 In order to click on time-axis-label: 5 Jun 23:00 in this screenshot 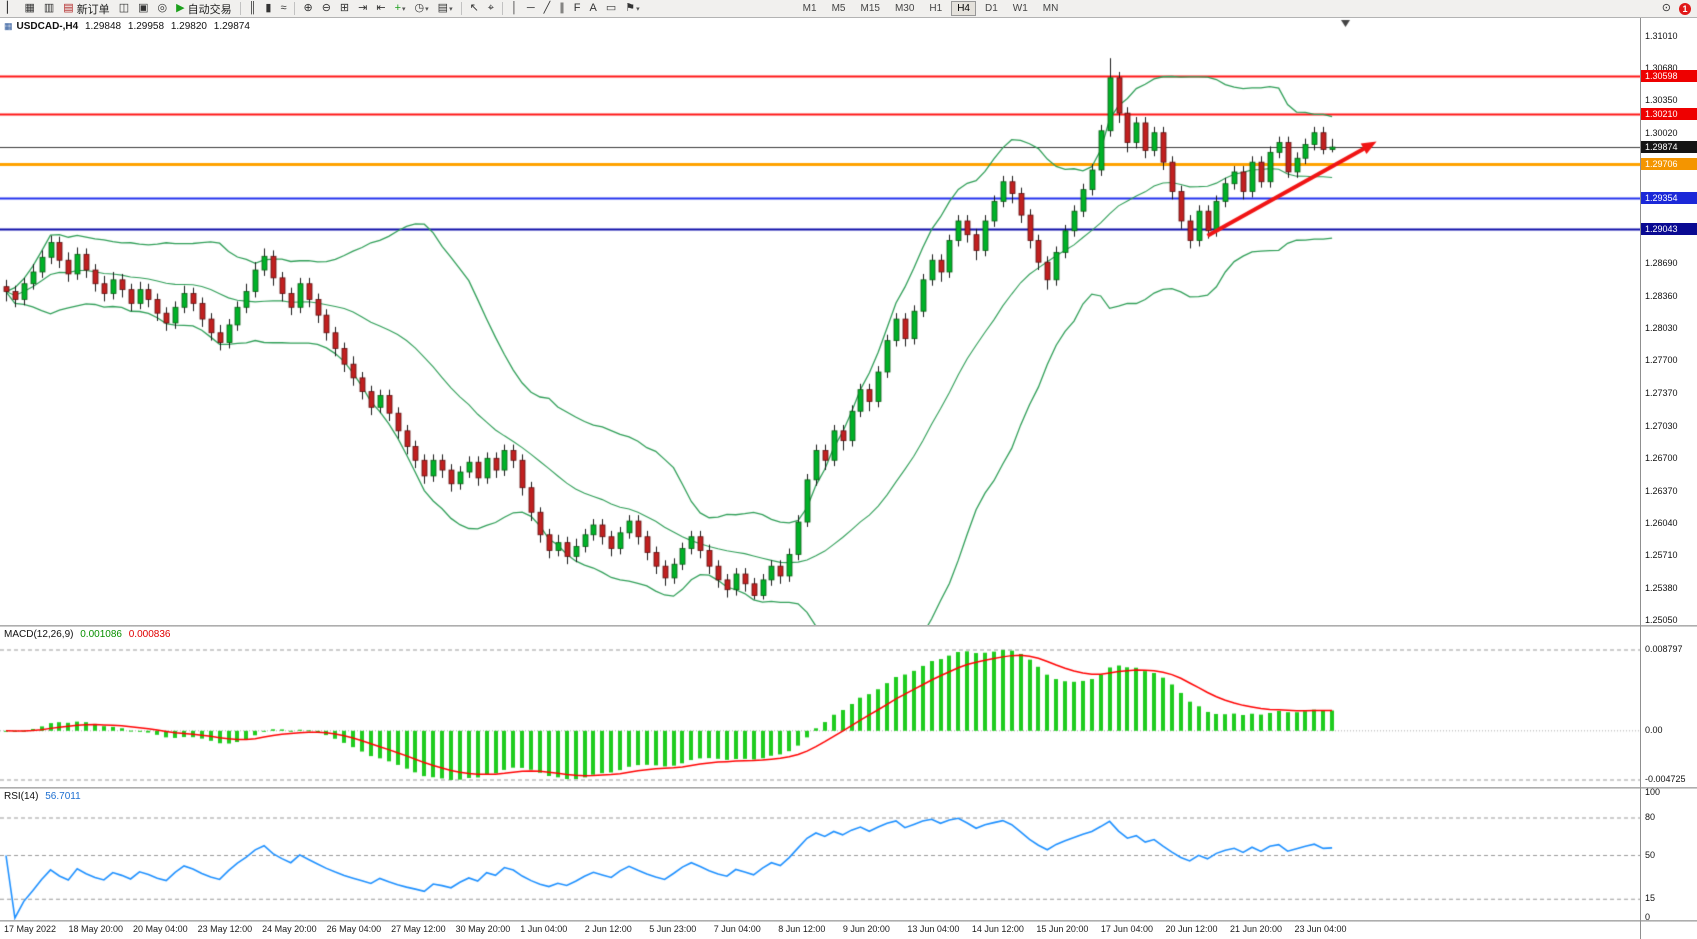, I will do `click(673, 929)`.